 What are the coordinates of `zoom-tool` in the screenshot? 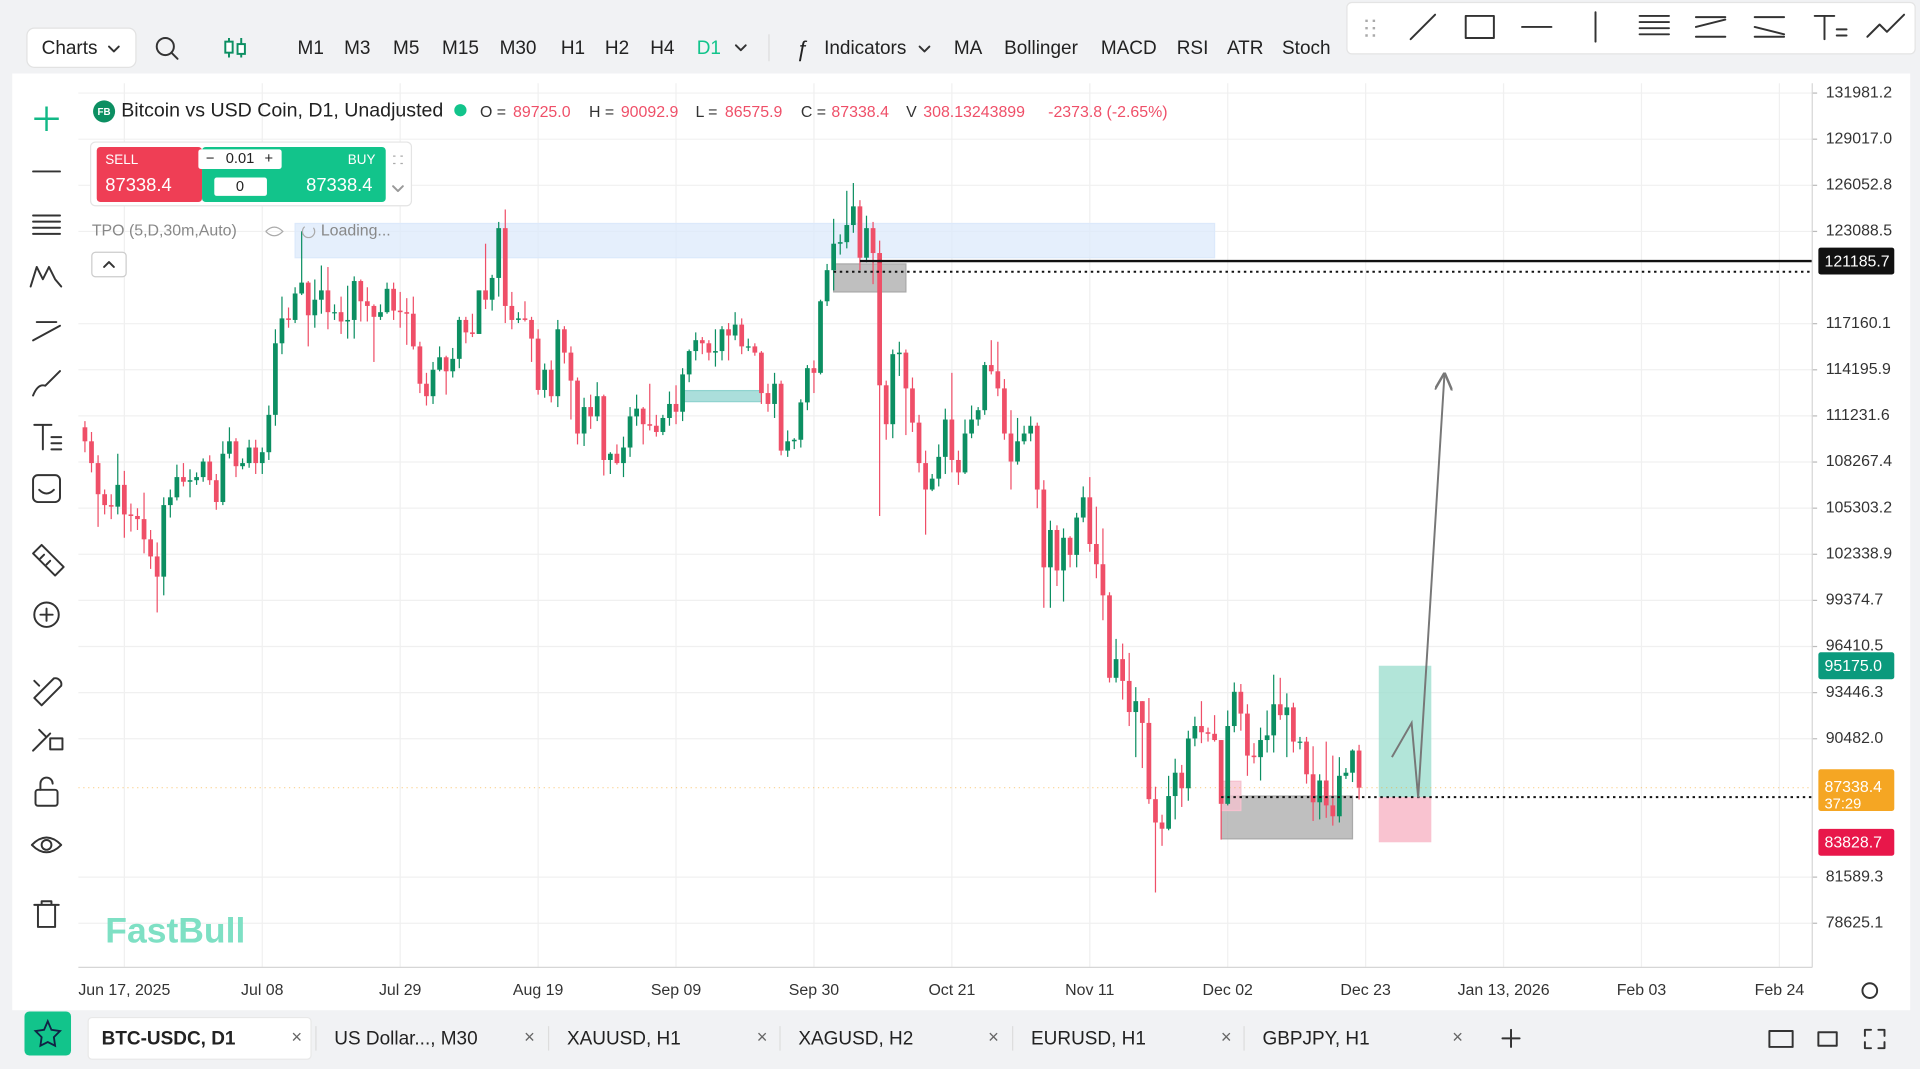 It's located at (46, 614).